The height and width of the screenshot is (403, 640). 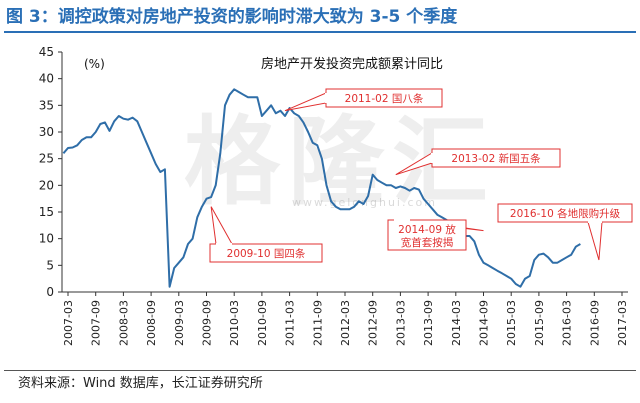 What do you see at coordinates (511, 323) in the screenshot?
I see `x-tick-label: 2015-03` at bounding box center [511, 323].